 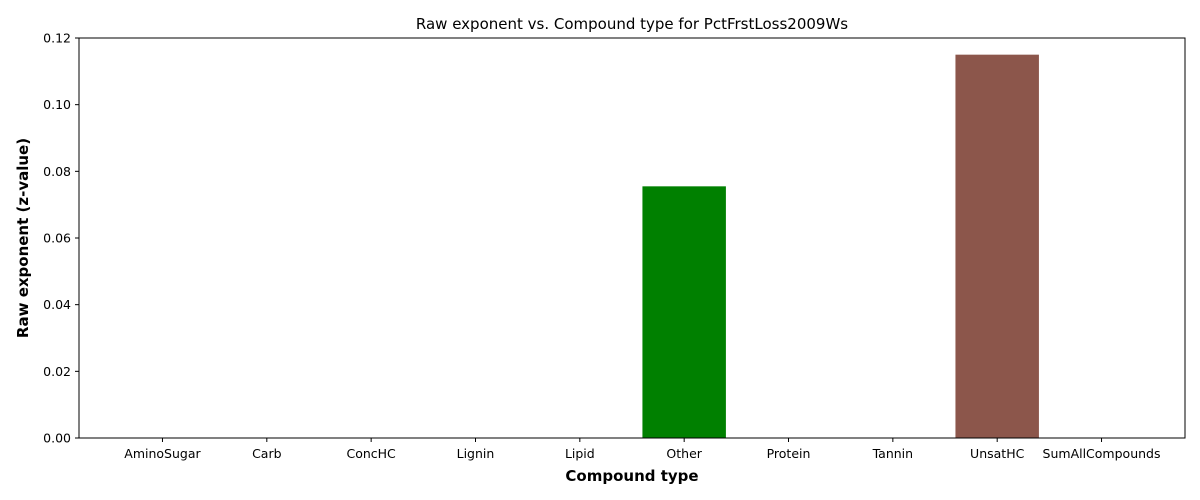 What do you see at coordinates (371, 453) in the screenshot?
I see `x-tick-label: ConcHC` at bounding box center [371, 453].